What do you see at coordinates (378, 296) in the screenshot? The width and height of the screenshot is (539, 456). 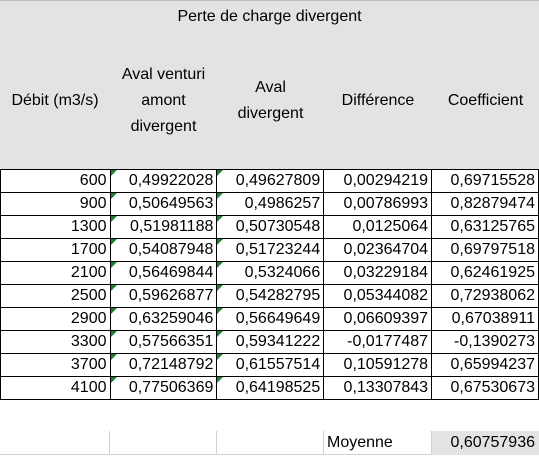 I see `difference-cell: 0,05344082` at bounding box center [378, 296].